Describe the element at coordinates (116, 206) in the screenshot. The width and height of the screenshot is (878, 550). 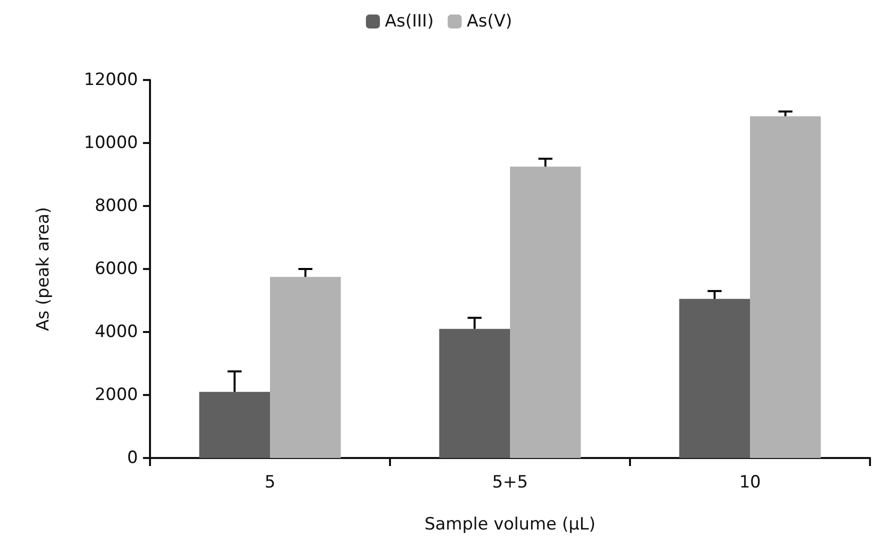
I see `y-tick-label: 8000` at that location.